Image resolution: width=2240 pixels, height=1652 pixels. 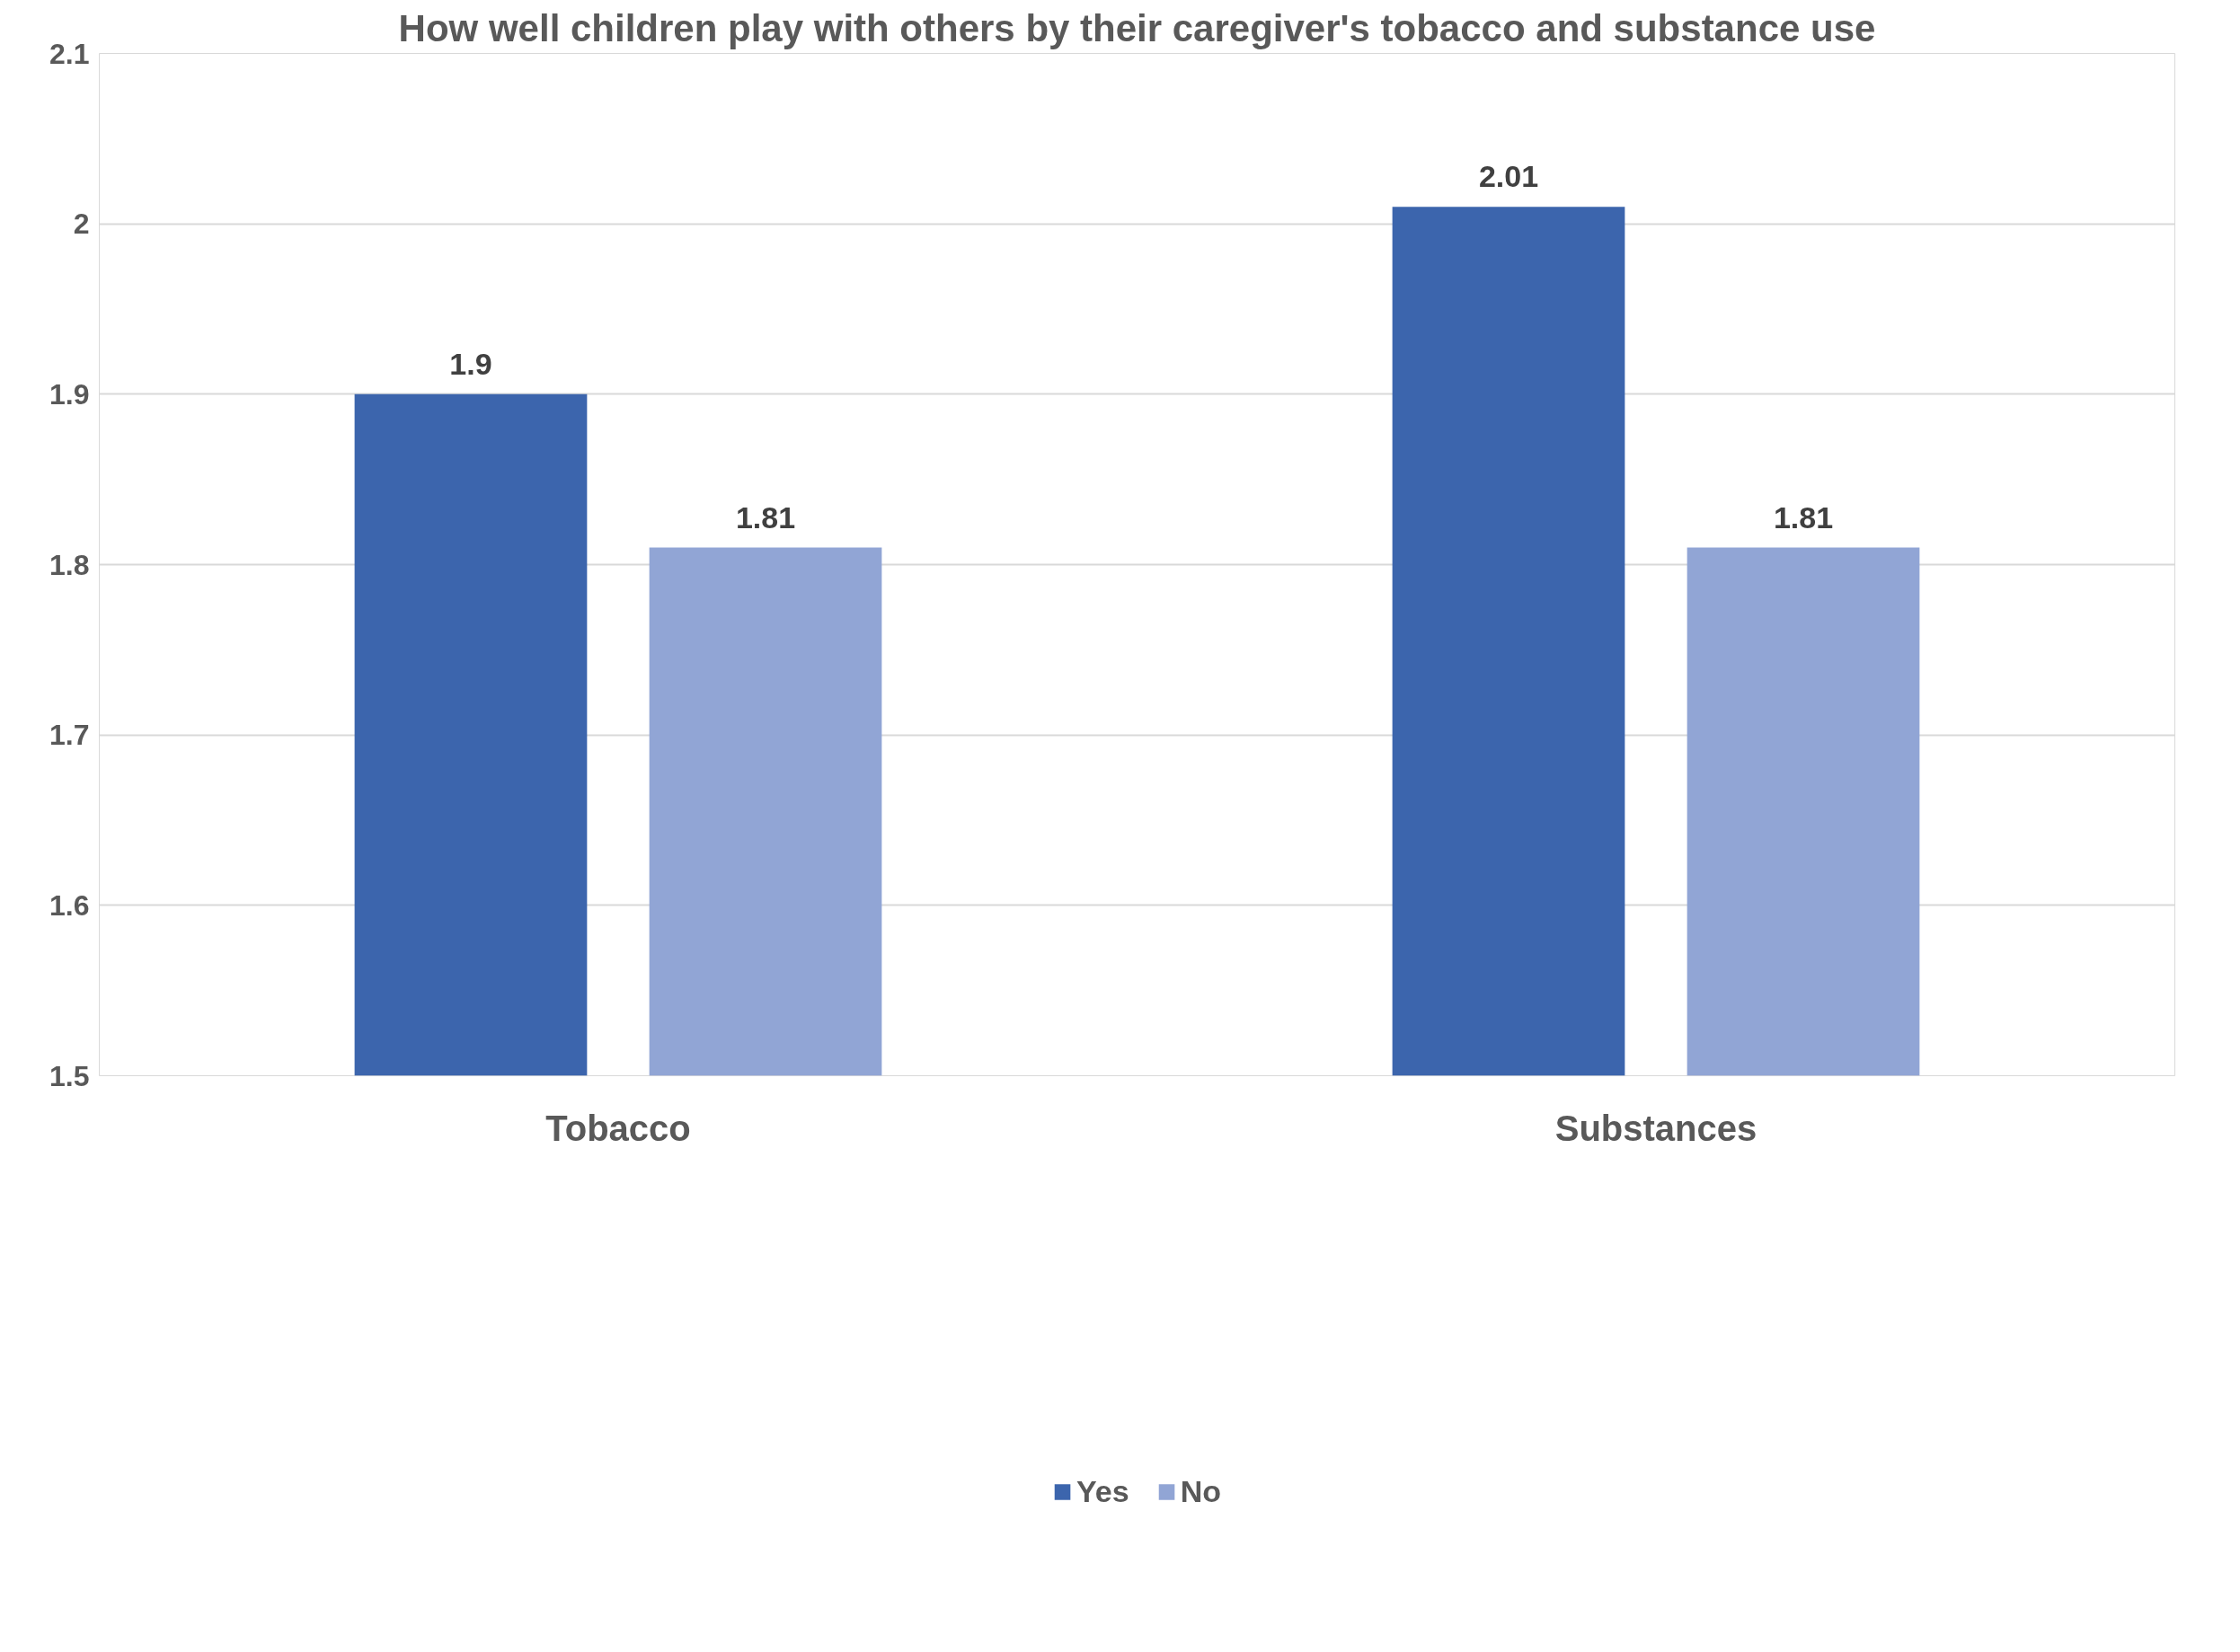 I want to click on y-tick-label: 1.8, so click(x=69, y=564).